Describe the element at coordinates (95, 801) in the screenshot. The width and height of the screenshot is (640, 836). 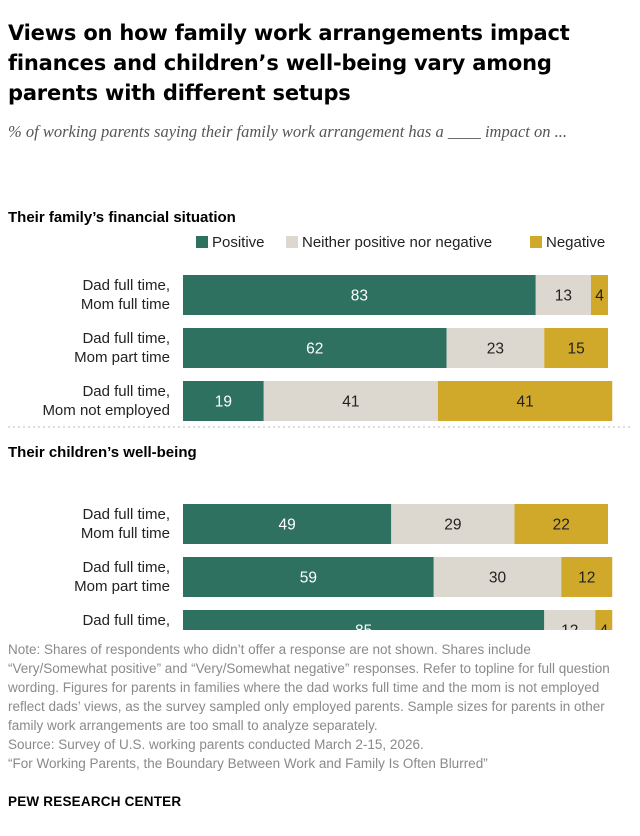
I see `brand-logo-text: PEW RESEARCH CENTER` at that location.